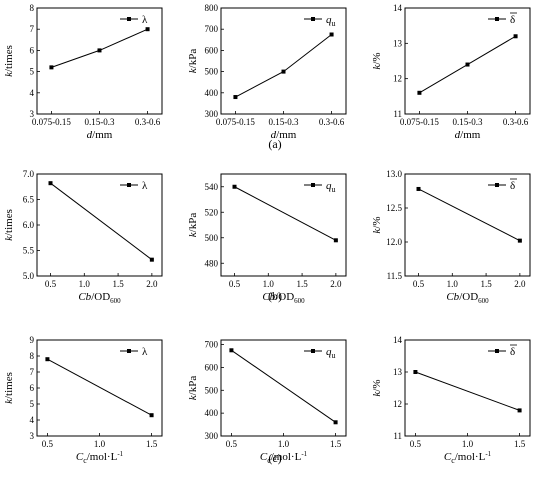 The width and height of the screenshot is (550, 493). Describe the element at coordinates (394, 242) in the screenshot. I see `y-tick-label: 12.0` at that location.